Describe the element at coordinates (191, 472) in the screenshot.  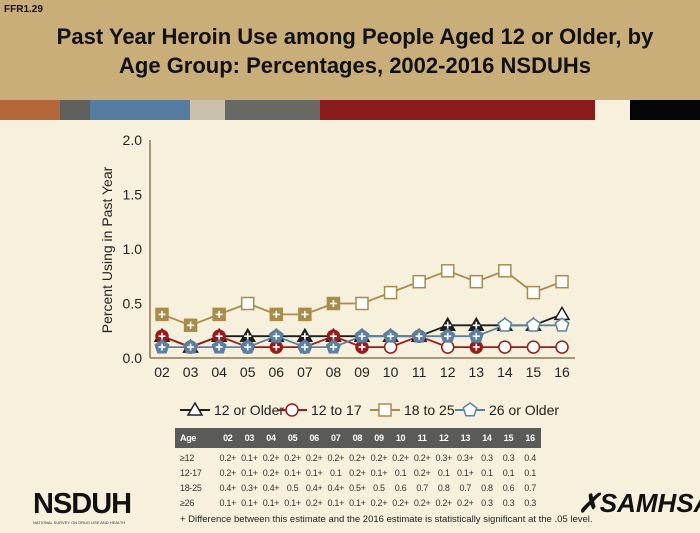
I see `row-label: 12-17` at that location.